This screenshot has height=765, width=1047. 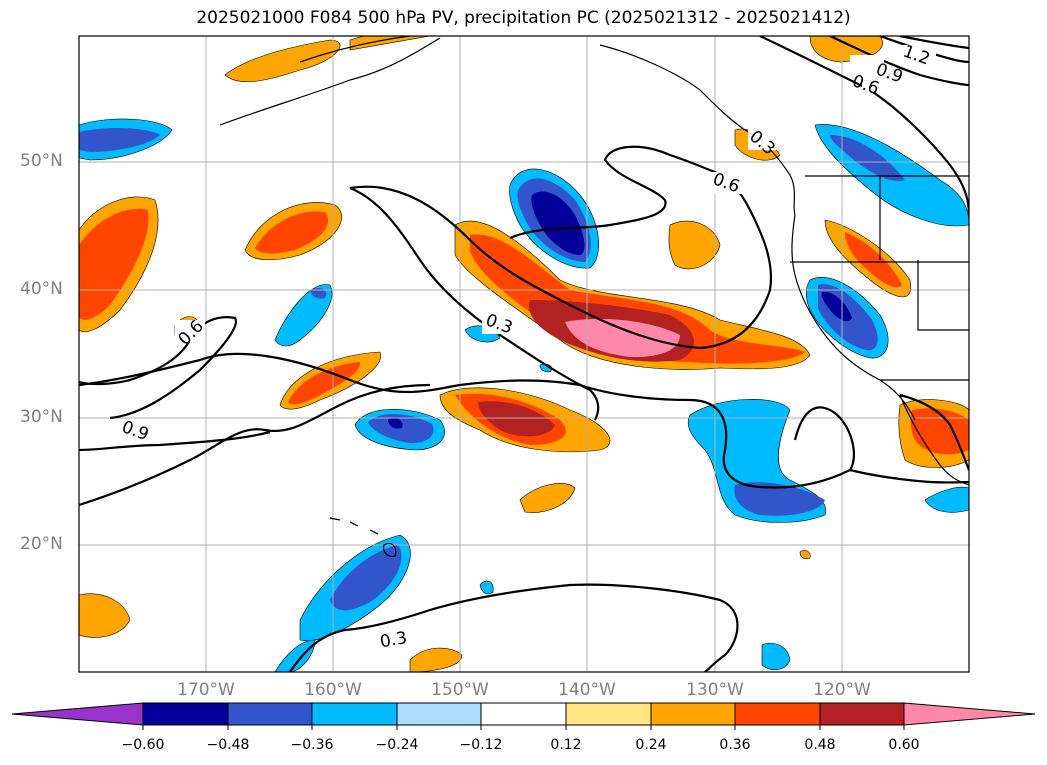 What do you see at coordinates (295, 655) in the screenshot?
I see `precip-blob-low-pv-south` at bounding box center [295, 655].